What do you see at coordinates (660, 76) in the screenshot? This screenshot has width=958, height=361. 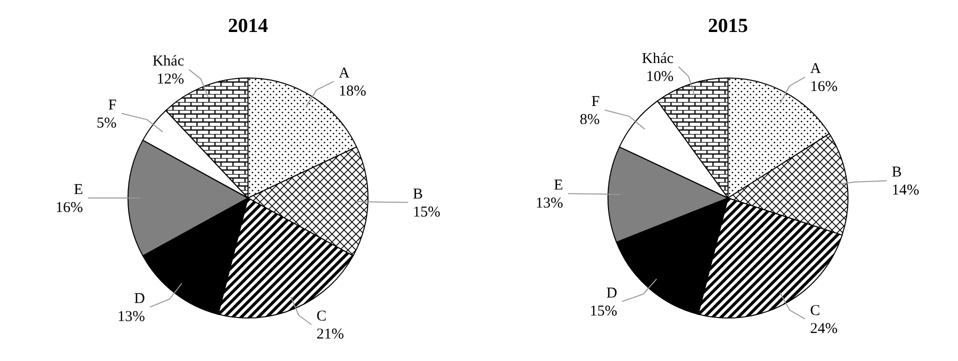 I see `data-label: 10%` at bounding box center [660, 76].